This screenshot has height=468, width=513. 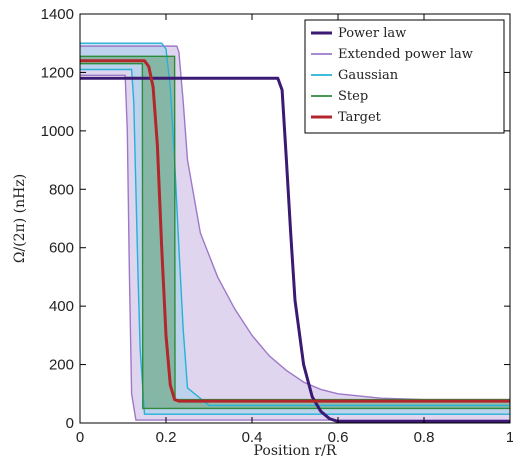 What do you see at coordinates (368, 75) in the screenshot?
I see `legend-label-gaussian: Gaussian` at bounding box center [368, 75].